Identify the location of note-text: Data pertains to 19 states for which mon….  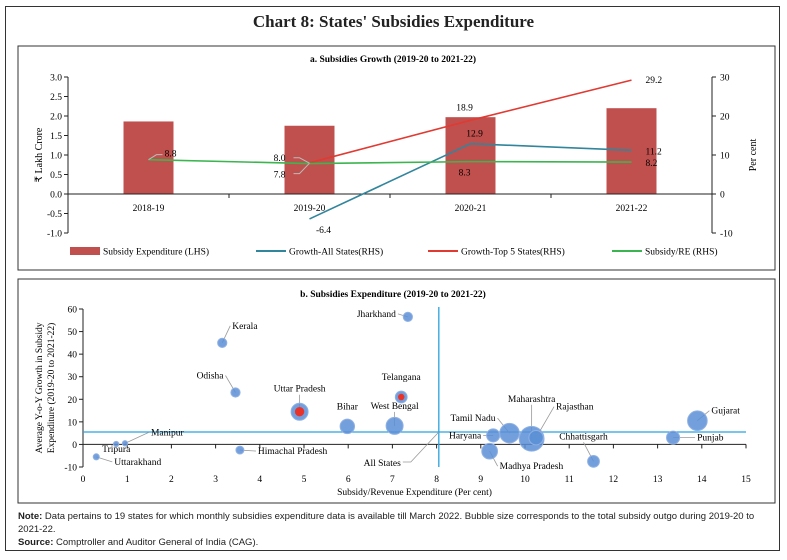
(386, 523).